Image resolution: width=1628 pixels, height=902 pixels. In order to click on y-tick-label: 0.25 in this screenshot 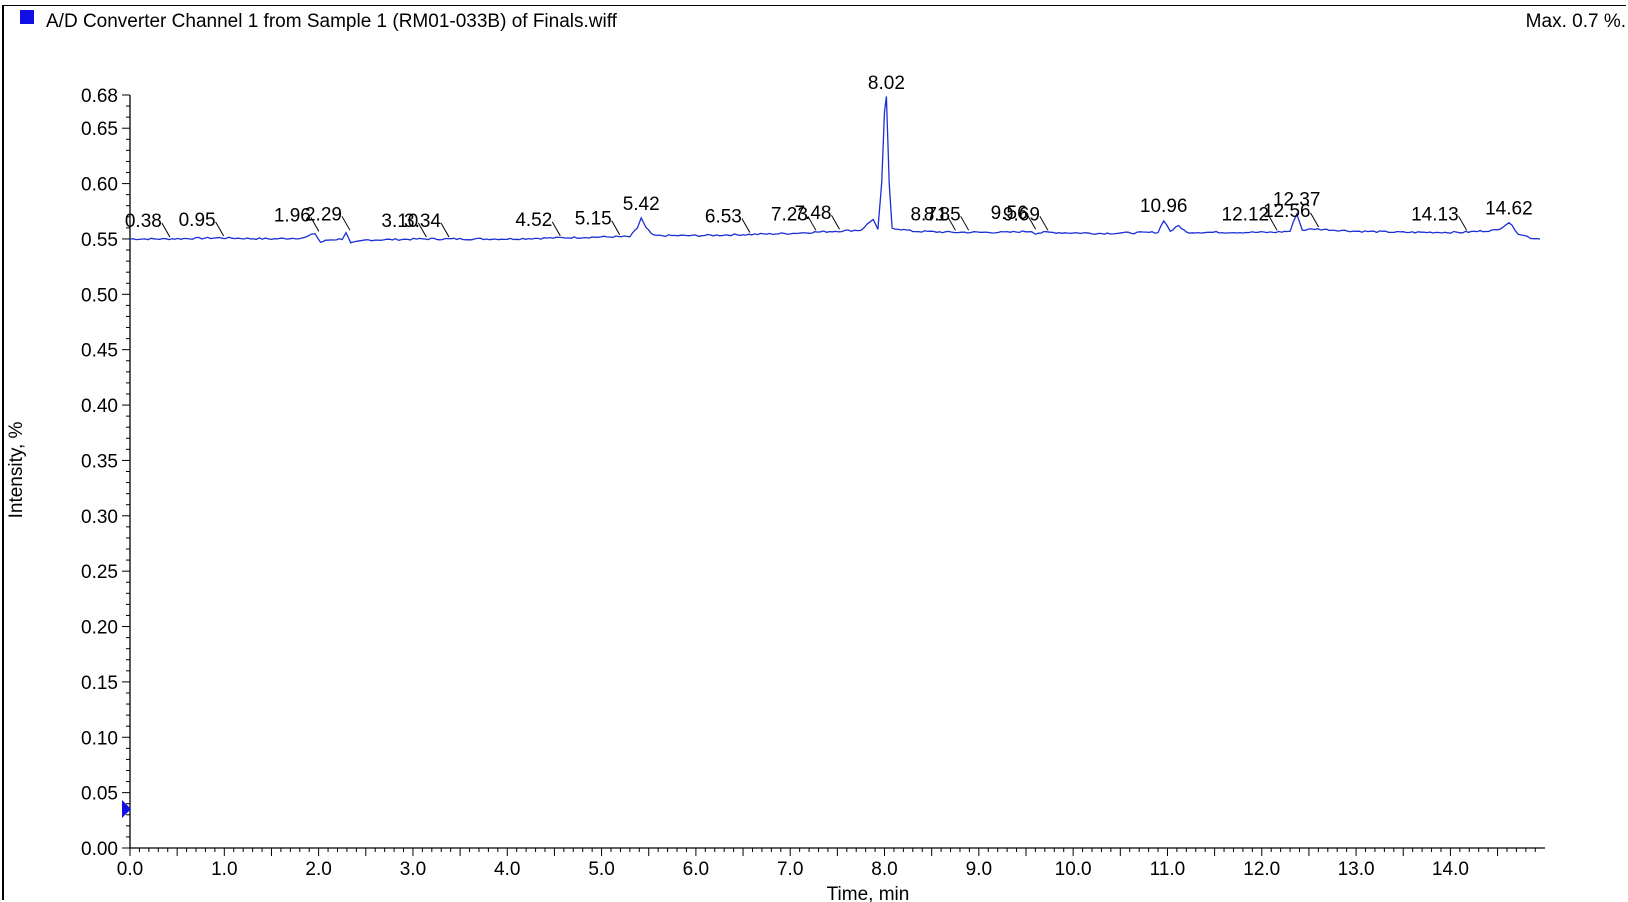, I will do `click(99, 572)`.